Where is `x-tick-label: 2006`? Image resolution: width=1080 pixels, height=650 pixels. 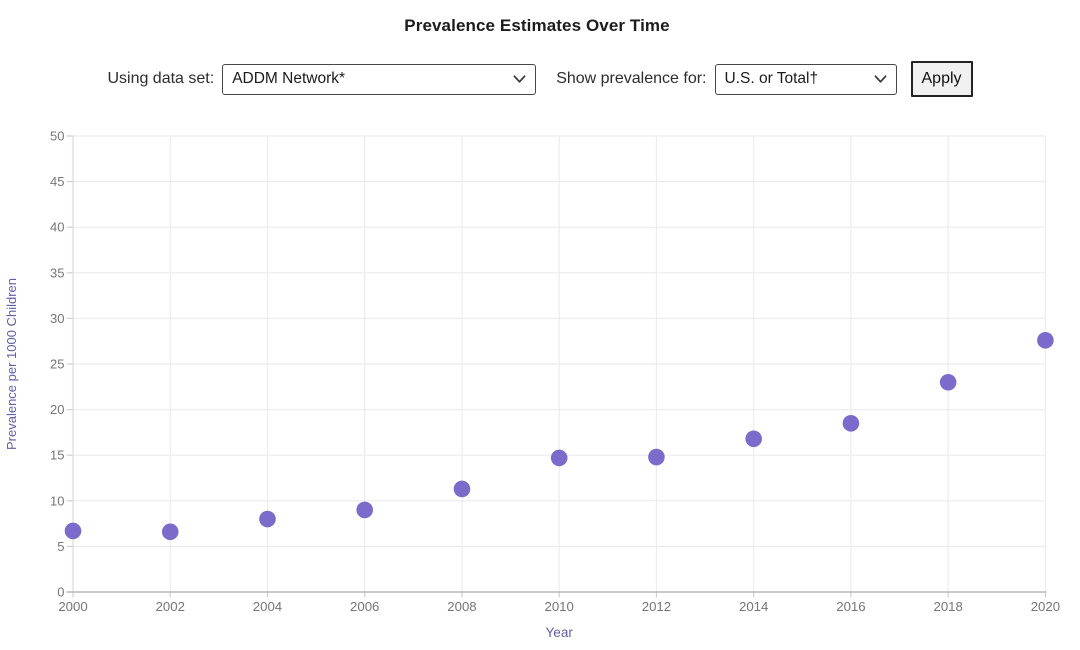 x-tick-label: 2006 is located at coordinates (364, 606).